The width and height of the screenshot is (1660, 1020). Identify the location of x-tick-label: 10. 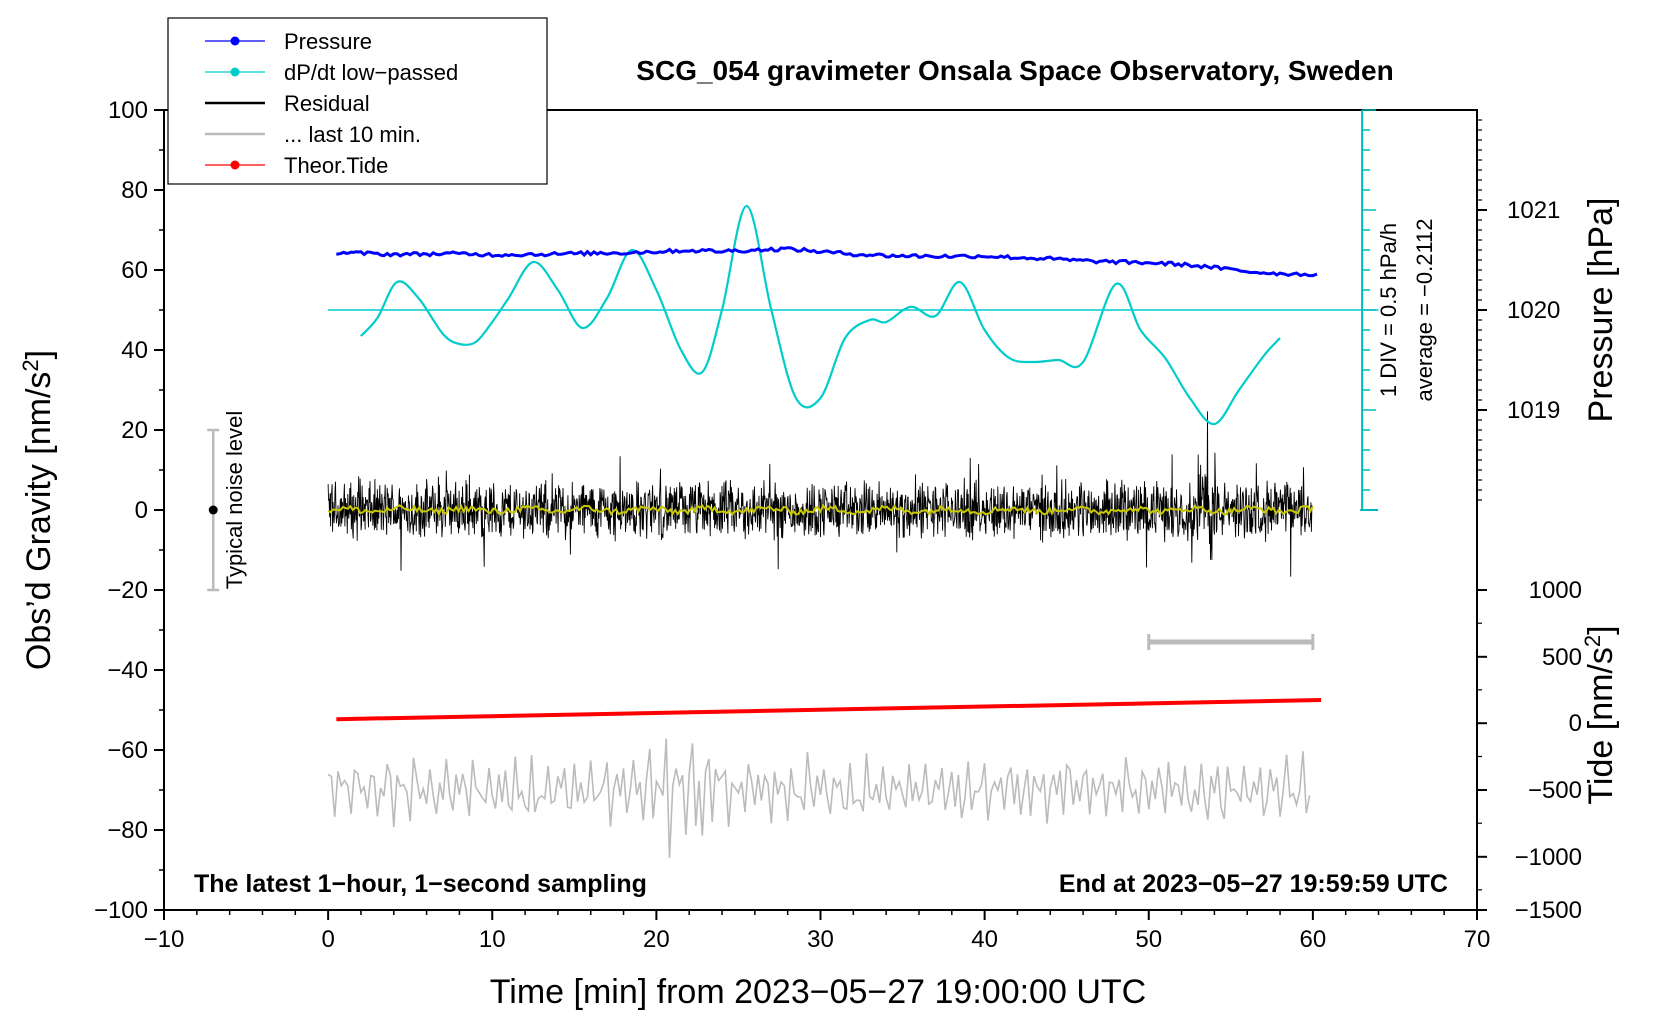
(492, 939).